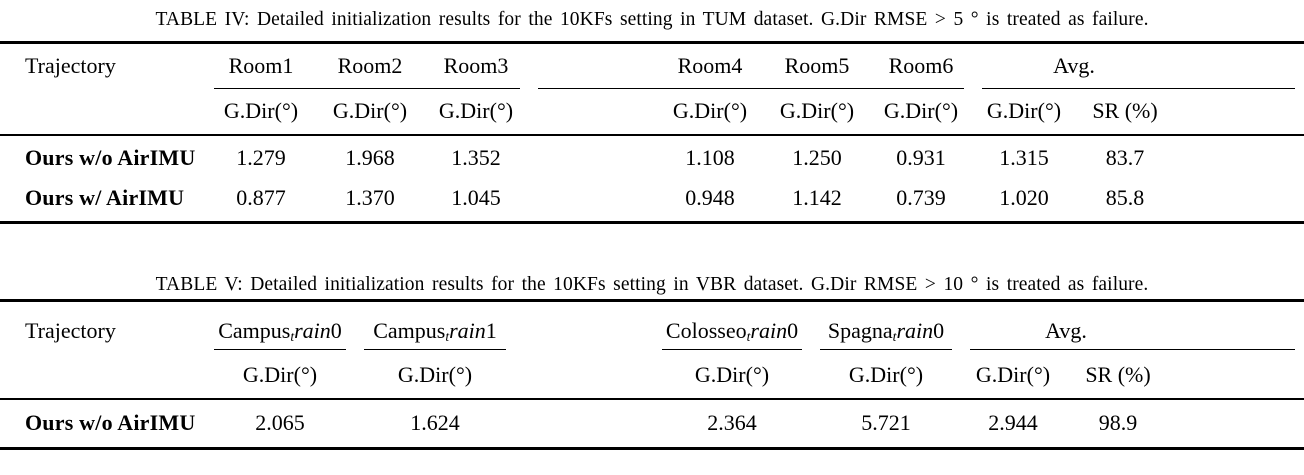  Describe the element at coordinates (1013, 422) in the screenshot. I see `value-cell: 2.944` at that location.